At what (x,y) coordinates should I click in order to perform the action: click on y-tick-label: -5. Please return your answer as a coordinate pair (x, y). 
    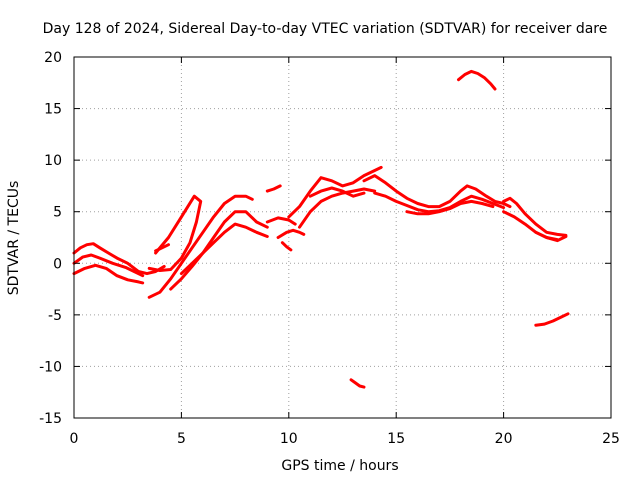
    Looking at the image, I should click on (55, 316).